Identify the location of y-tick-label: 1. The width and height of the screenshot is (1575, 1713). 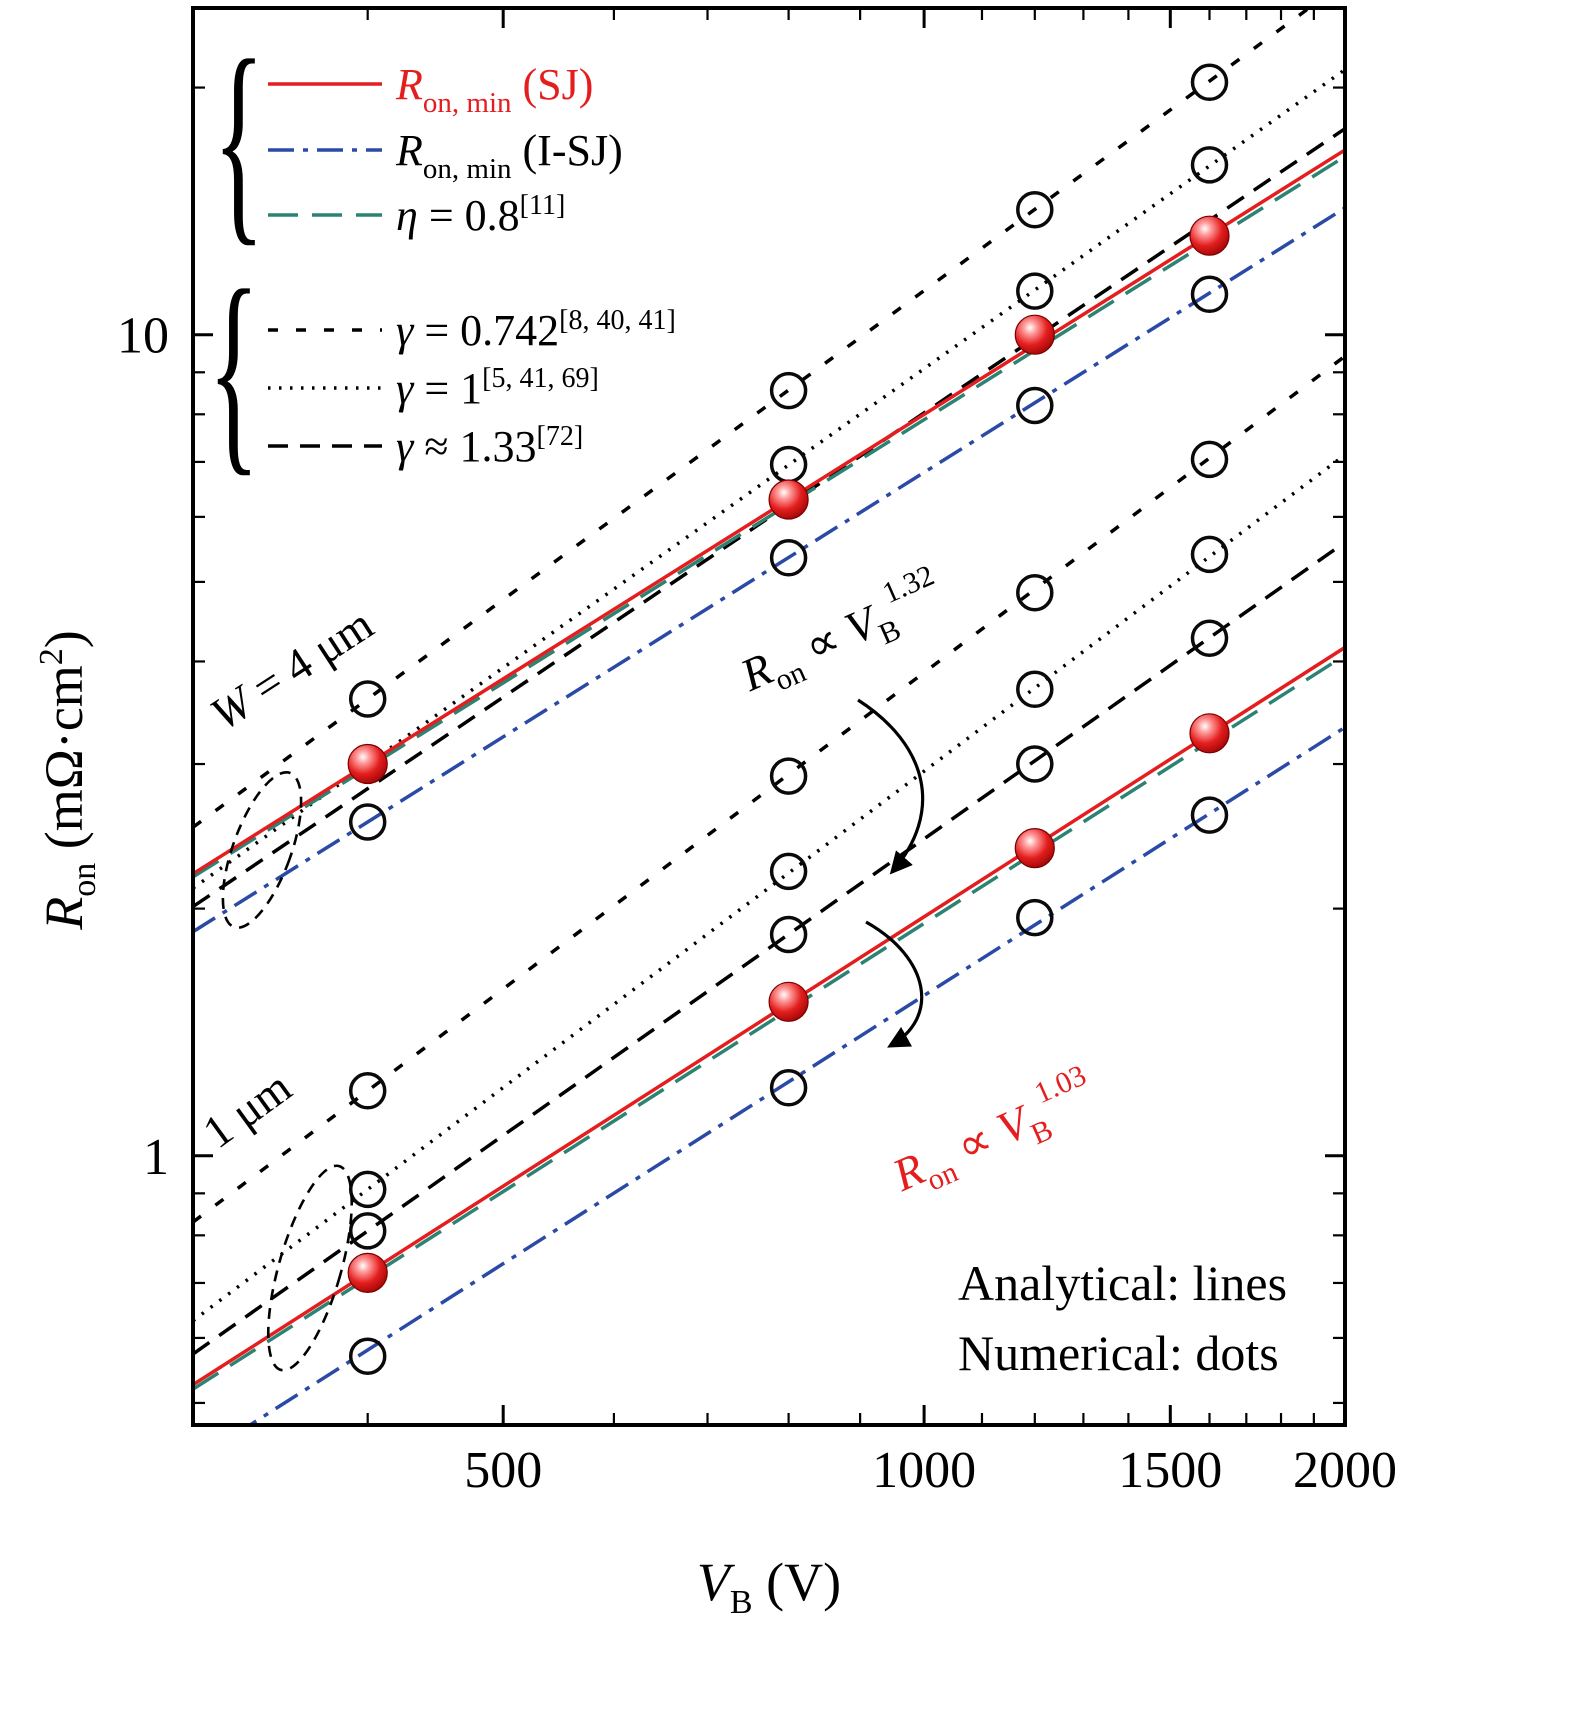
(156, 1157).